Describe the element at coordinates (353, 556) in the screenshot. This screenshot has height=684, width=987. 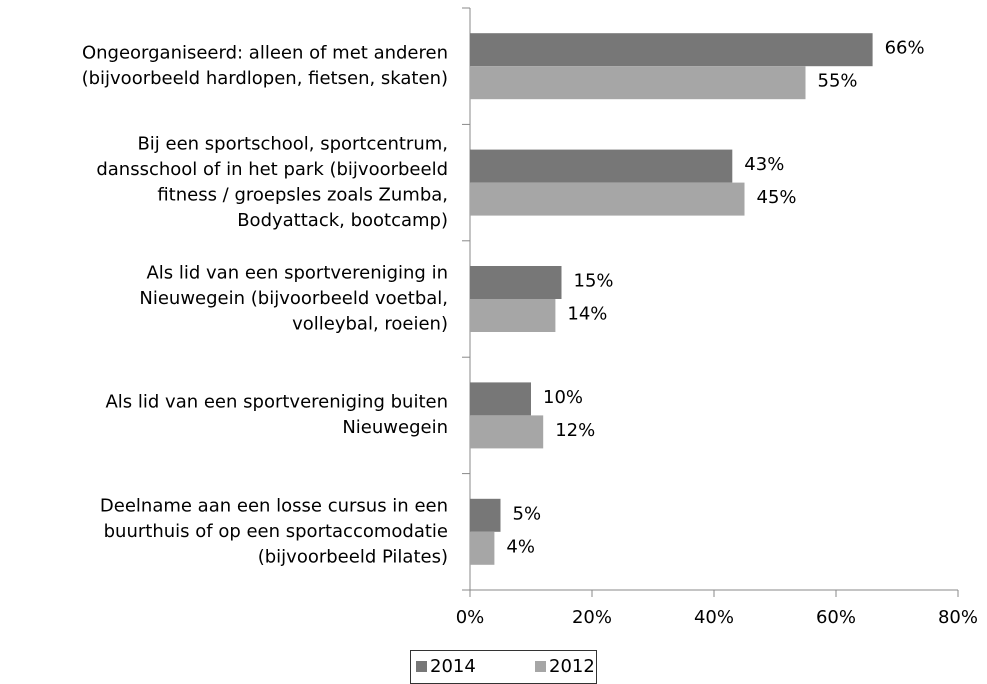
I see `category-label: (bijvoorbeeld Pilates)` at that location.